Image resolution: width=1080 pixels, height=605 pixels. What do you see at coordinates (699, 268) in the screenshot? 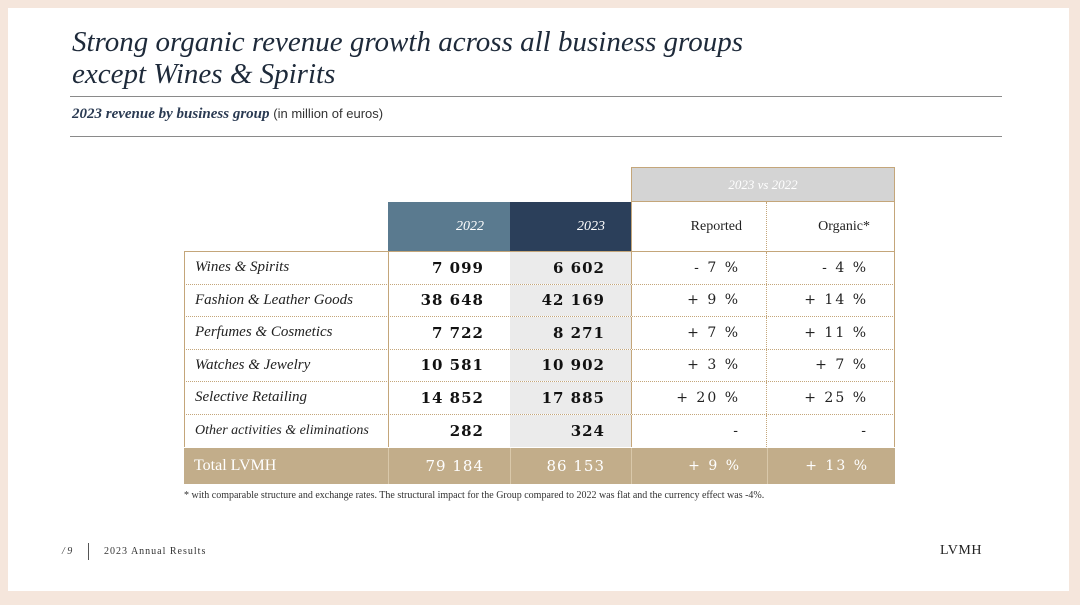
I see `value-reported: - 7 %` at bounding box center [699, 268].